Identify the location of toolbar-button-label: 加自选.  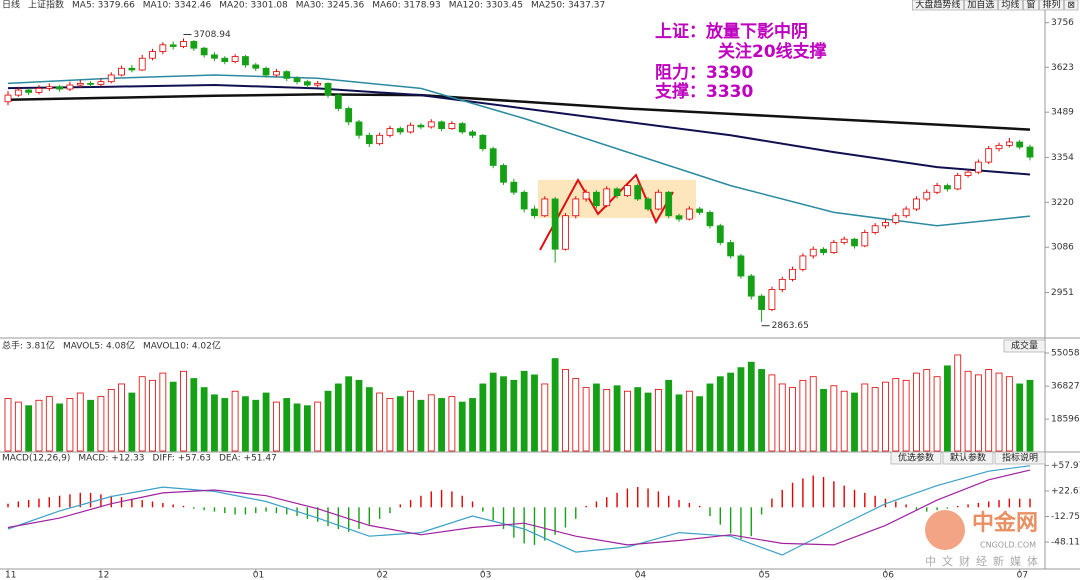
(980, 5).